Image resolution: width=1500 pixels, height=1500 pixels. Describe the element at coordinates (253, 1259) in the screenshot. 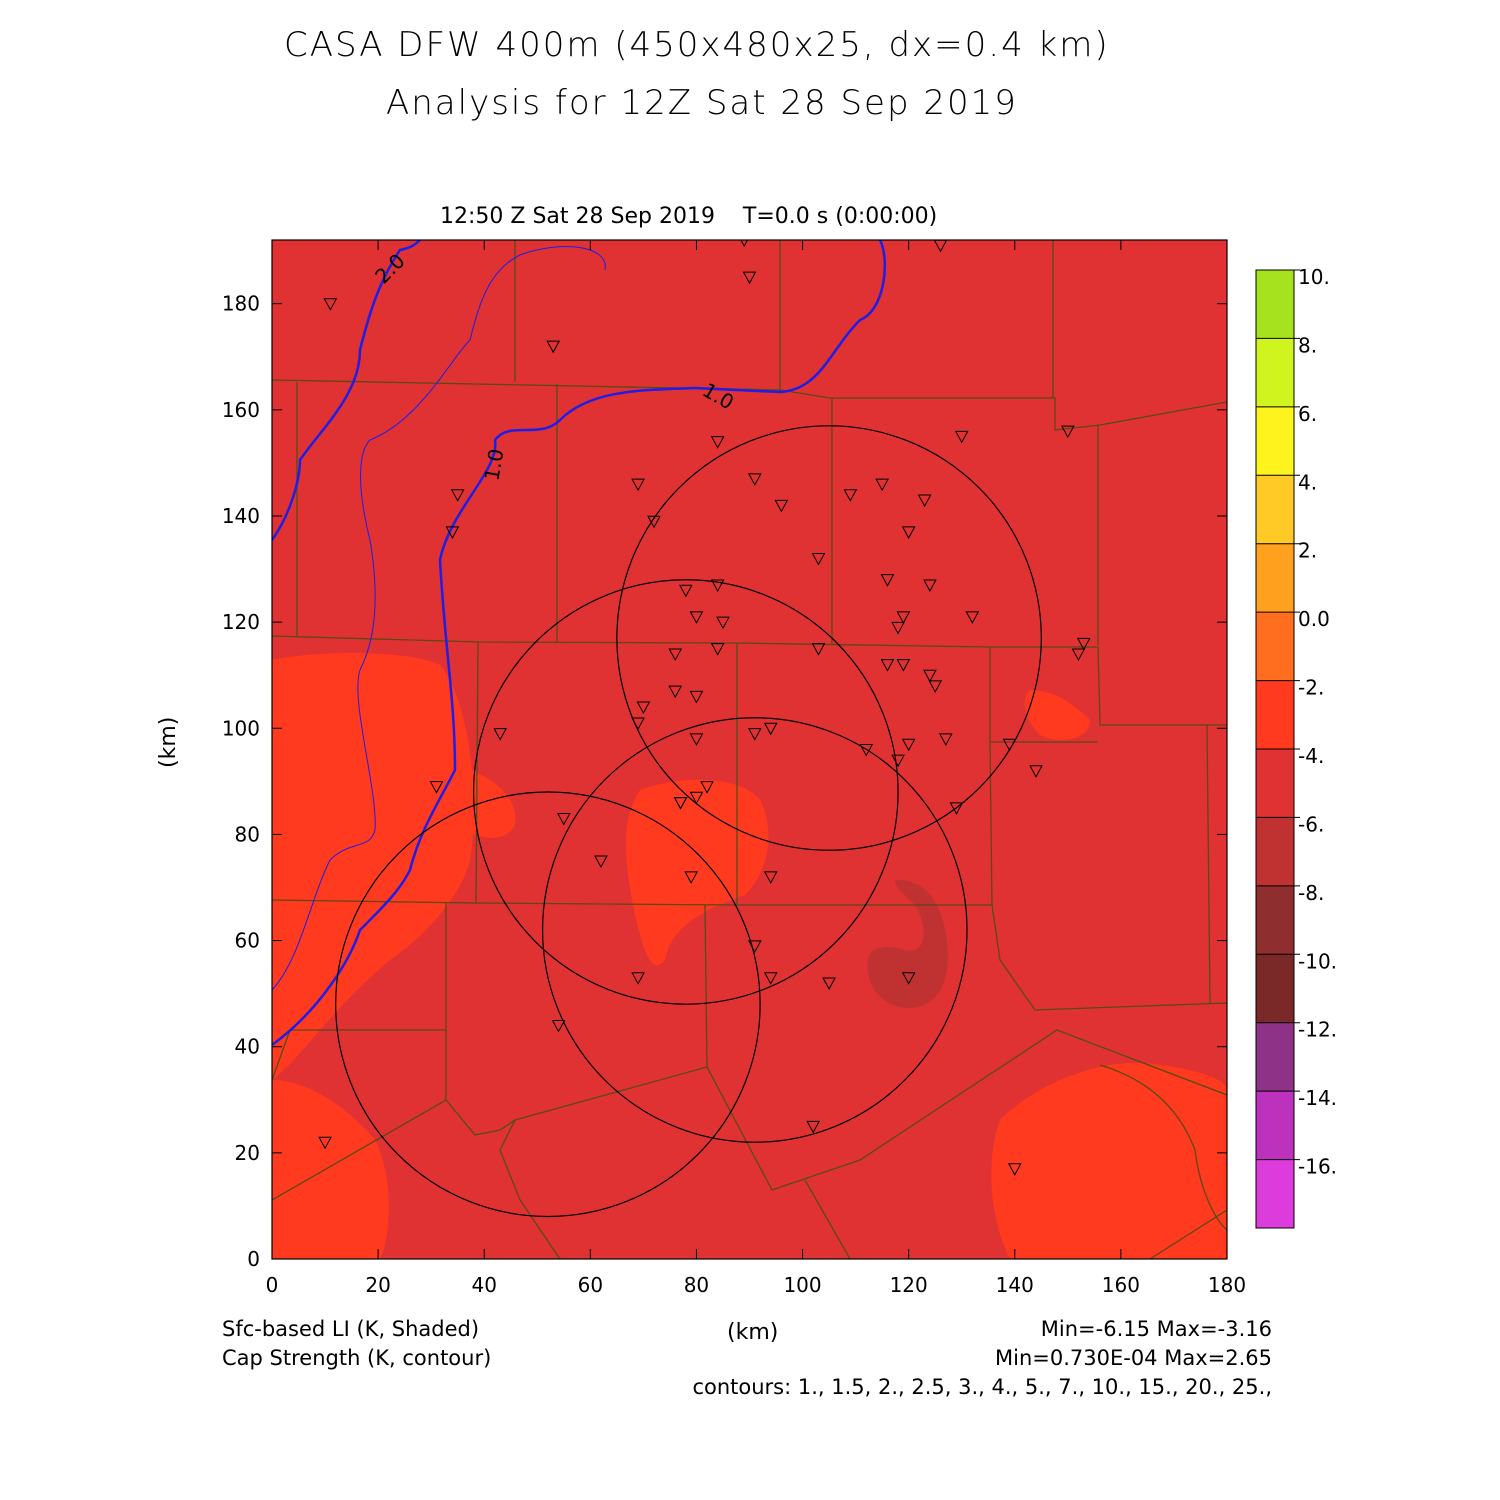

I see `y-tick-label: 0` at that location.